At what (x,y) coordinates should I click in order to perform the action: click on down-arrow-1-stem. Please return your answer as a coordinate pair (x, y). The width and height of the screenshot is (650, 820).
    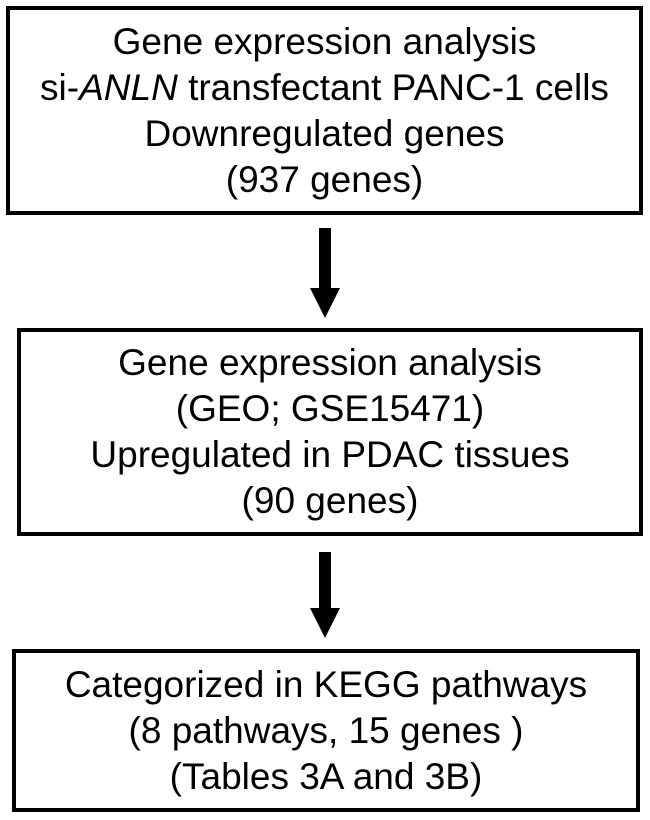
    Looking at the image, I should click on (325, 258).